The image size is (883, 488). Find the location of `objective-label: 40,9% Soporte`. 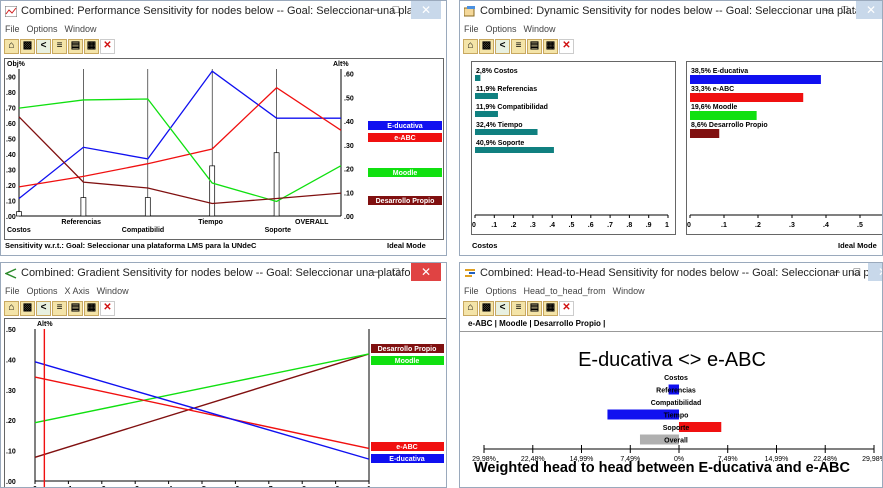

objective-label: 40,9% Soporte is located at coordinates (500, 143).